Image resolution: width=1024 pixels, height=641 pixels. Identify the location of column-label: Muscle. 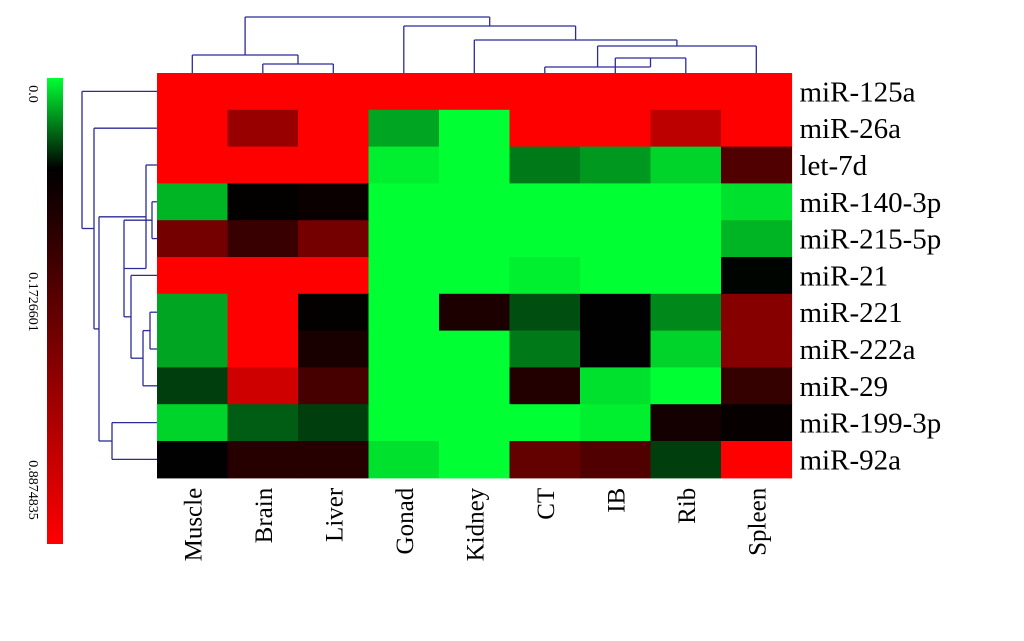
(193, 525).